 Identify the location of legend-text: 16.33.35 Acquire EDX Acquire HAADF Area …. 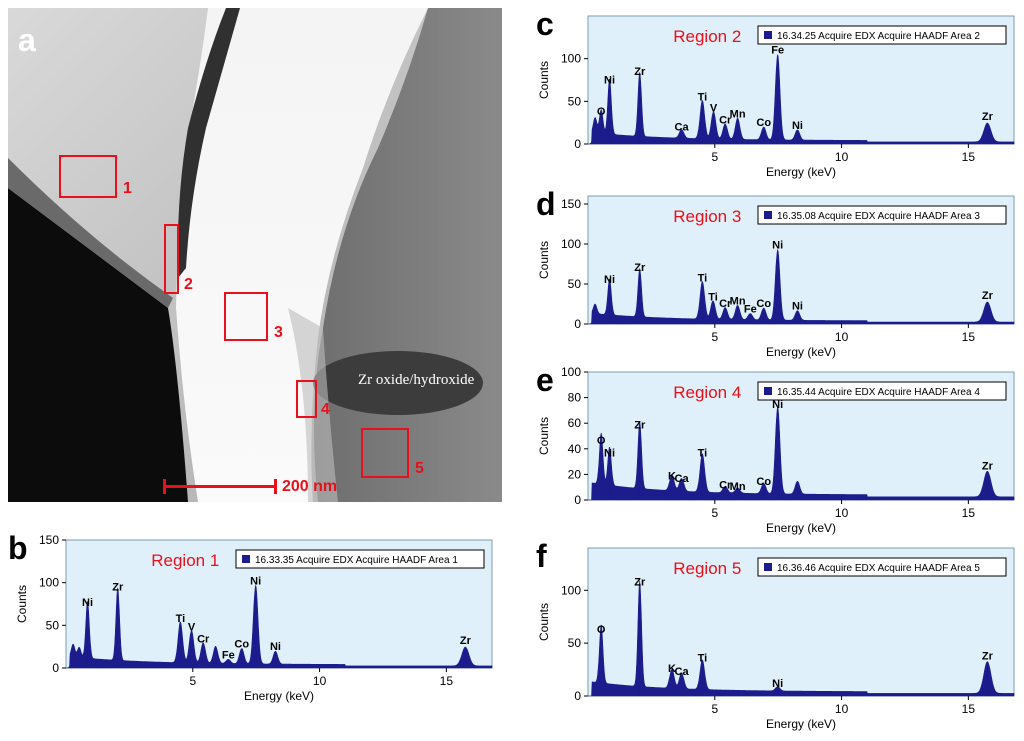
(356, 560).